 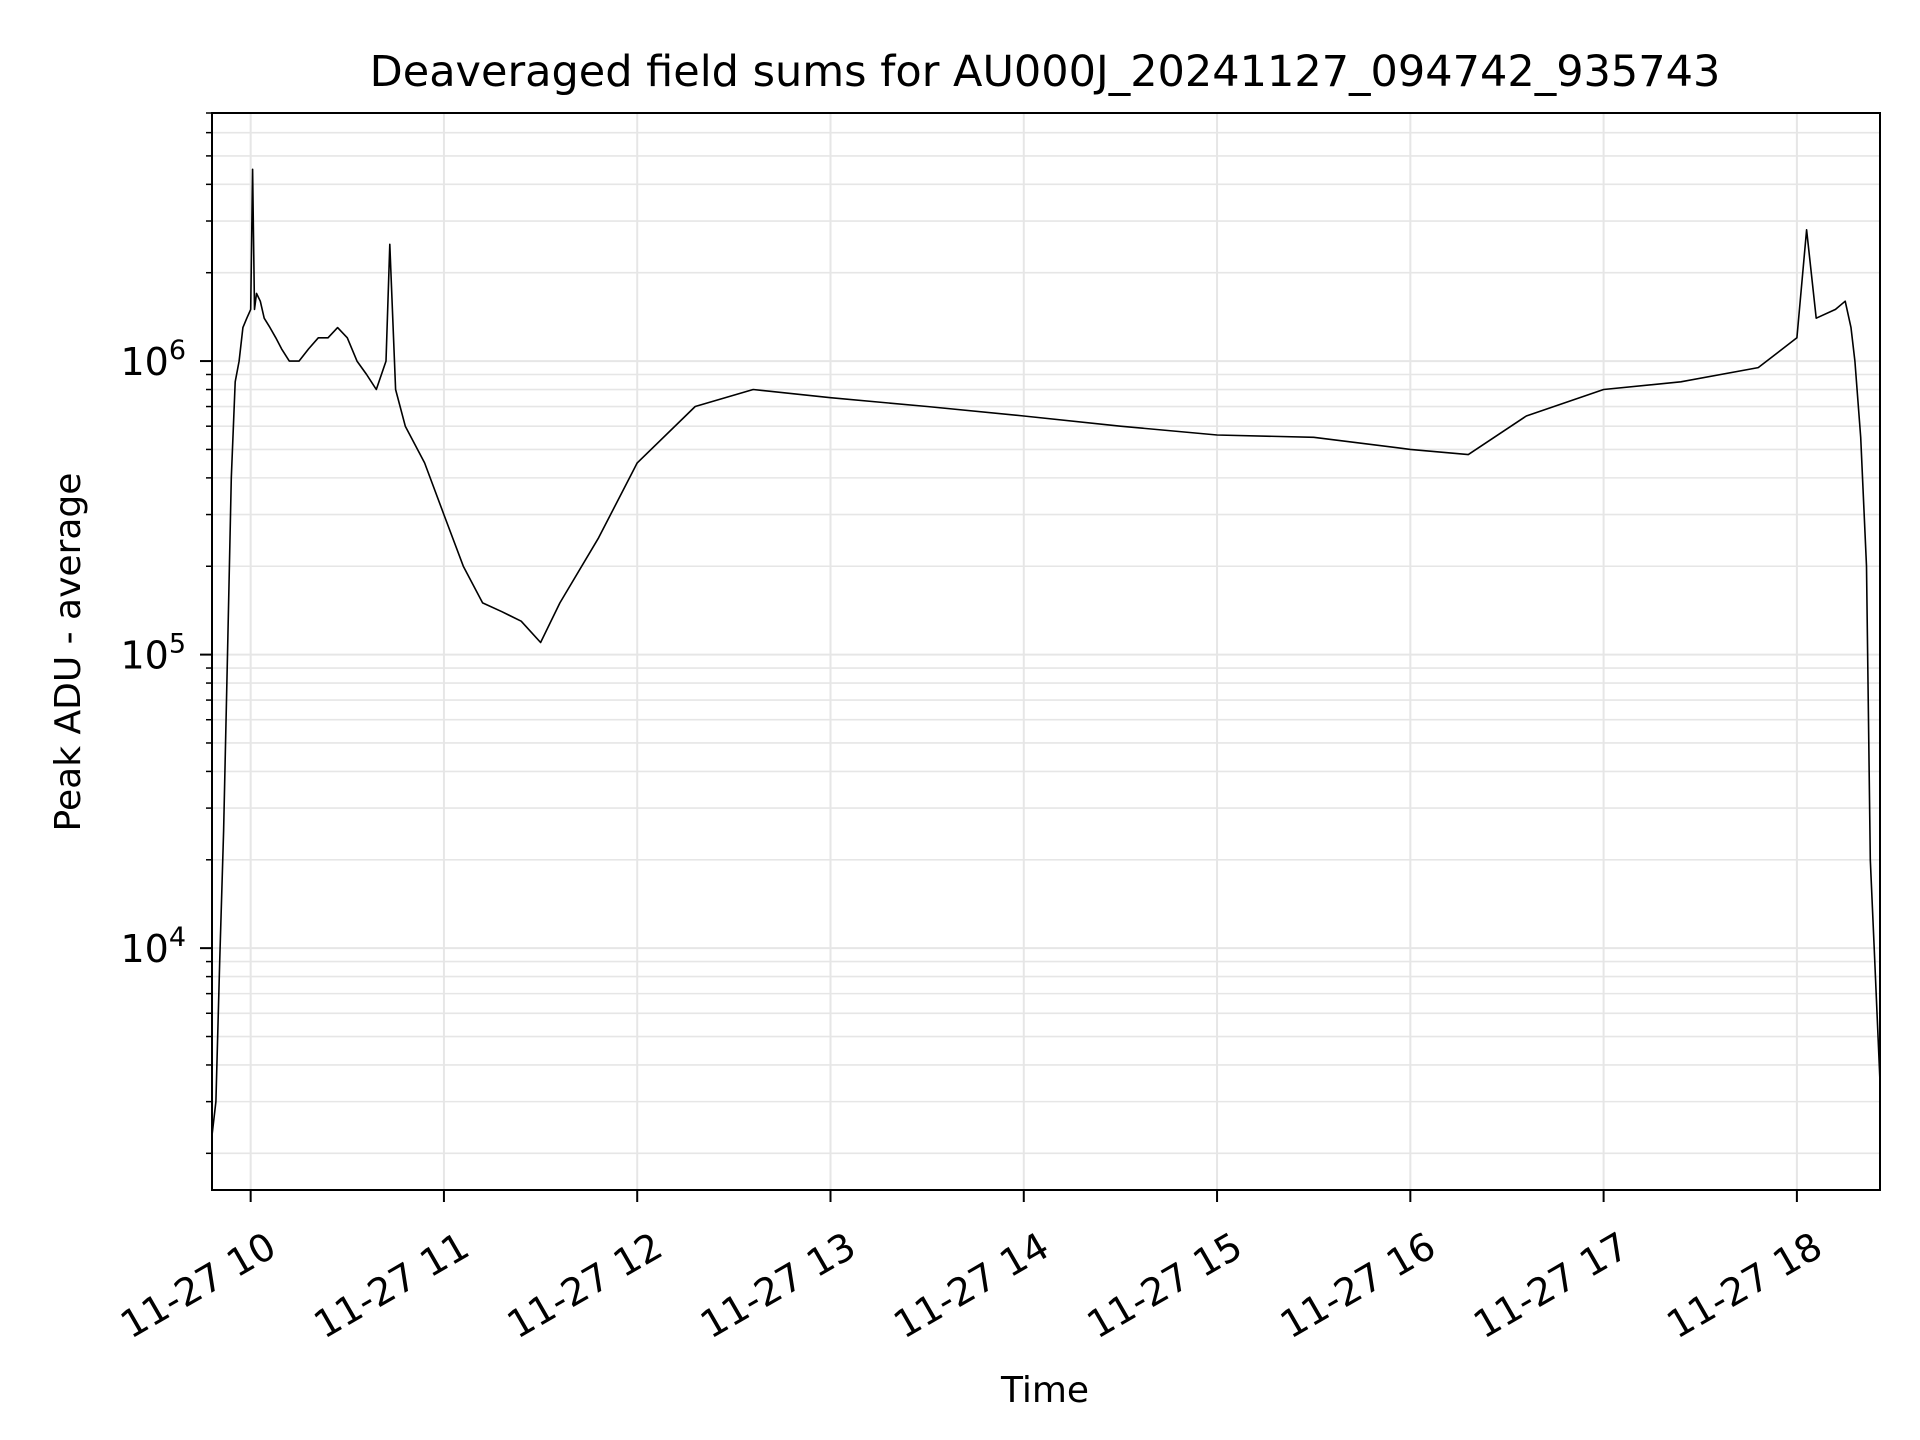 I want to click on x-tick-label: 11-27 17, so click(x=1551, y=1286).